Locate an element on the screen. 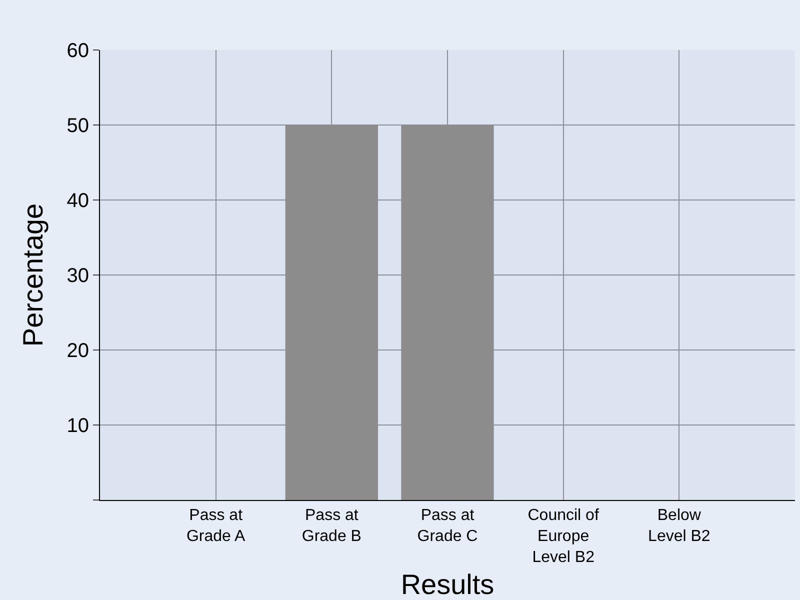 The height and width of the screenshot is (600, 800). y-tick-label: 40 is located at coordinates (77, 201).